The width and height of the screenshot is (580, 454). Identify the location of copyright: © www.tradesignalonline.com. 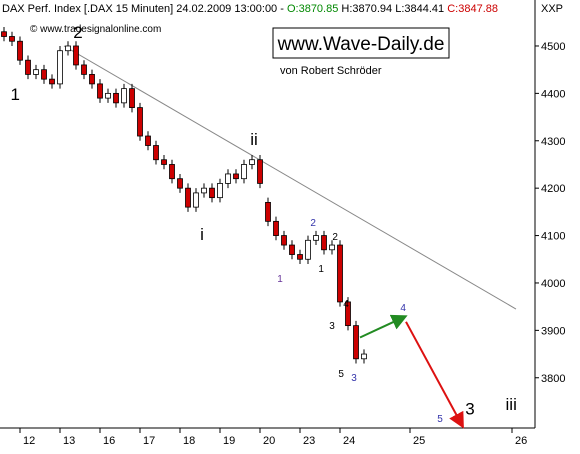
(95, 29).